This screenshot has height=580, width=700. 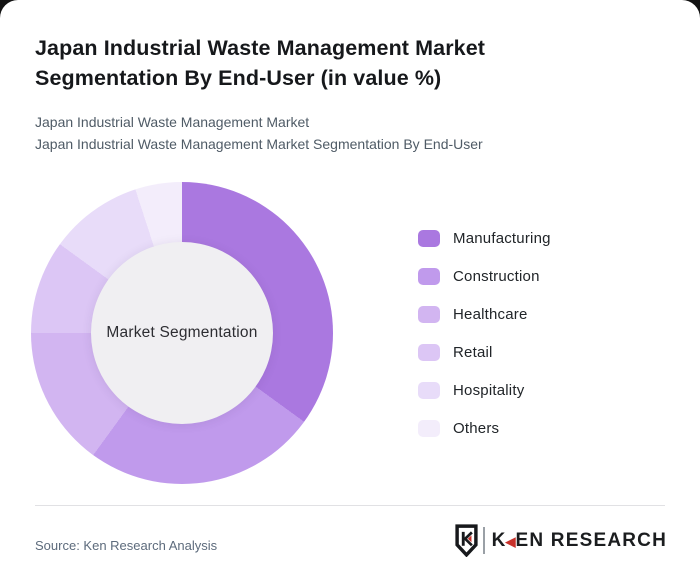 I want to click on legend-item: Others, so click(x=484, y=428).